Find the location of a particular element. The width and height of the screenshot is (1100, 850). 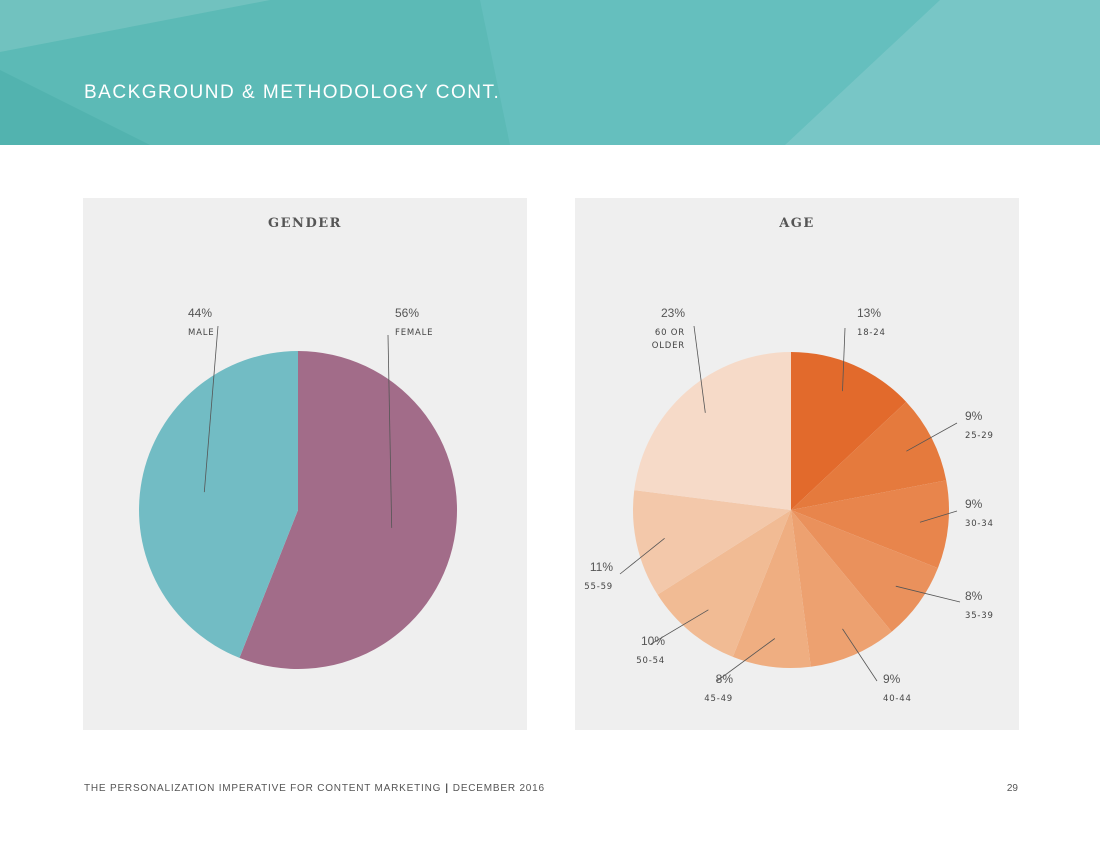

pie-slice-60-or-older is located at coordinates (712, 431).